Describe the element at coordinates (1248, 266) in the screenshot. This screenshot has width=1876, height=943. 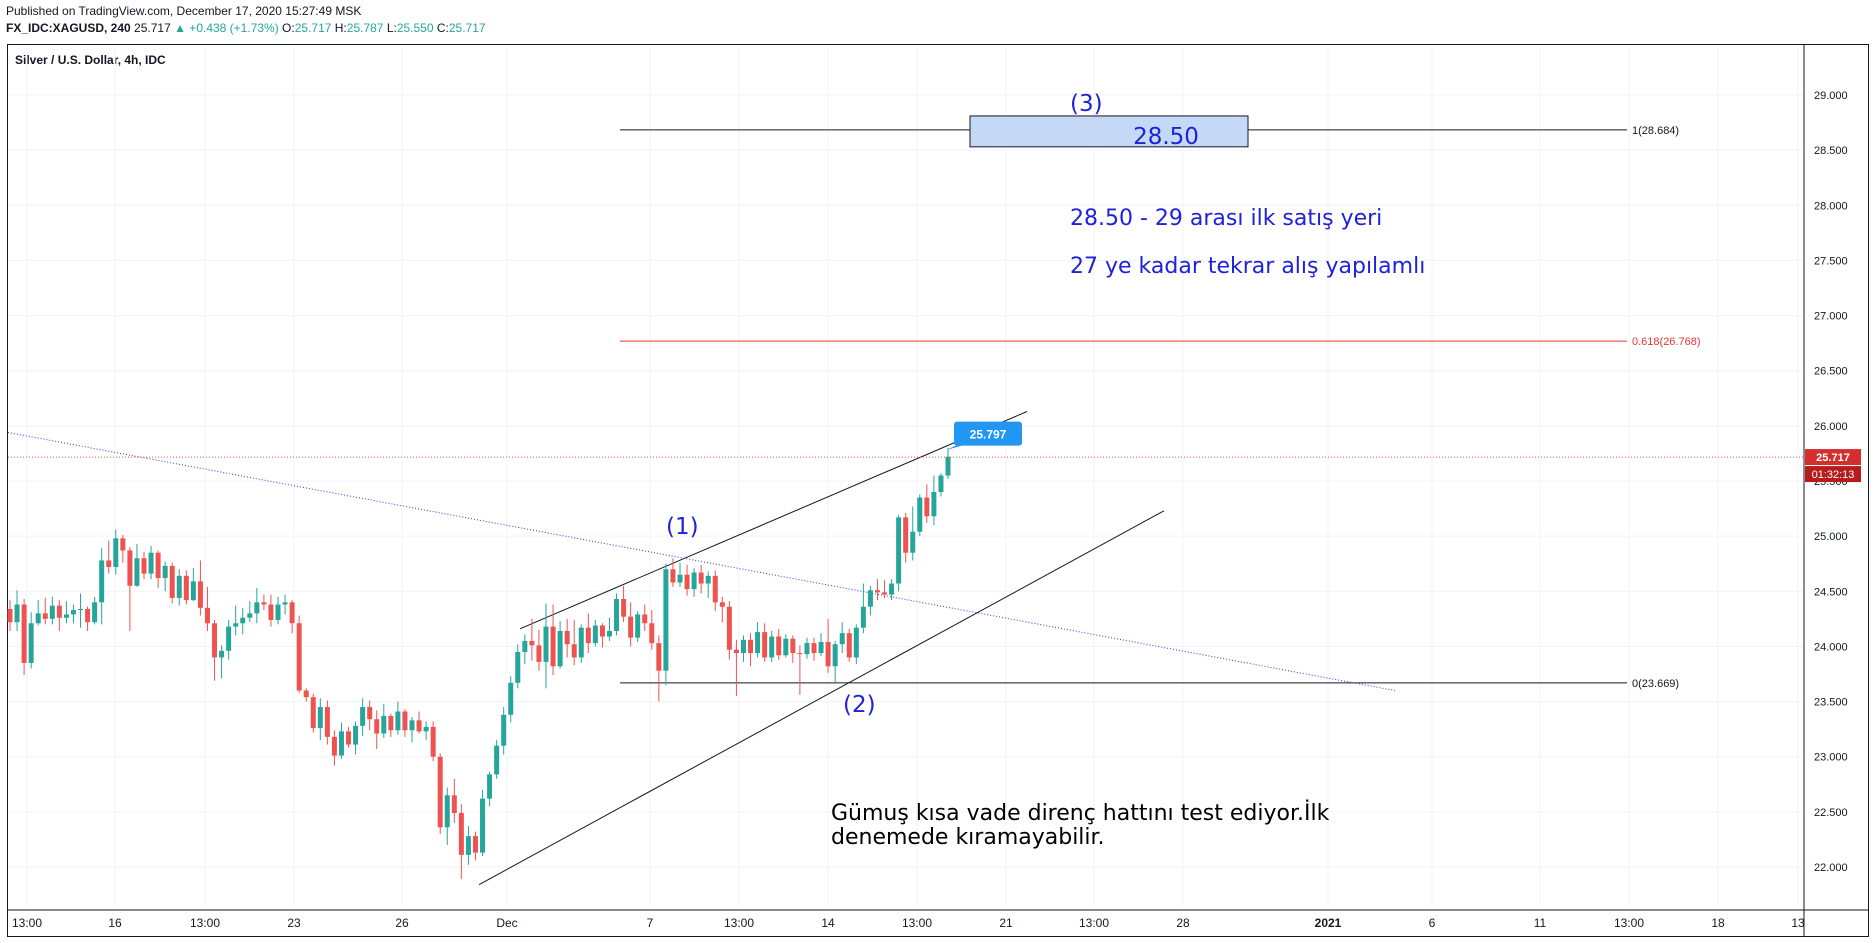
I see `rebuy-note: 27 ye kadar tekrar alış yapılamlı` at that location.